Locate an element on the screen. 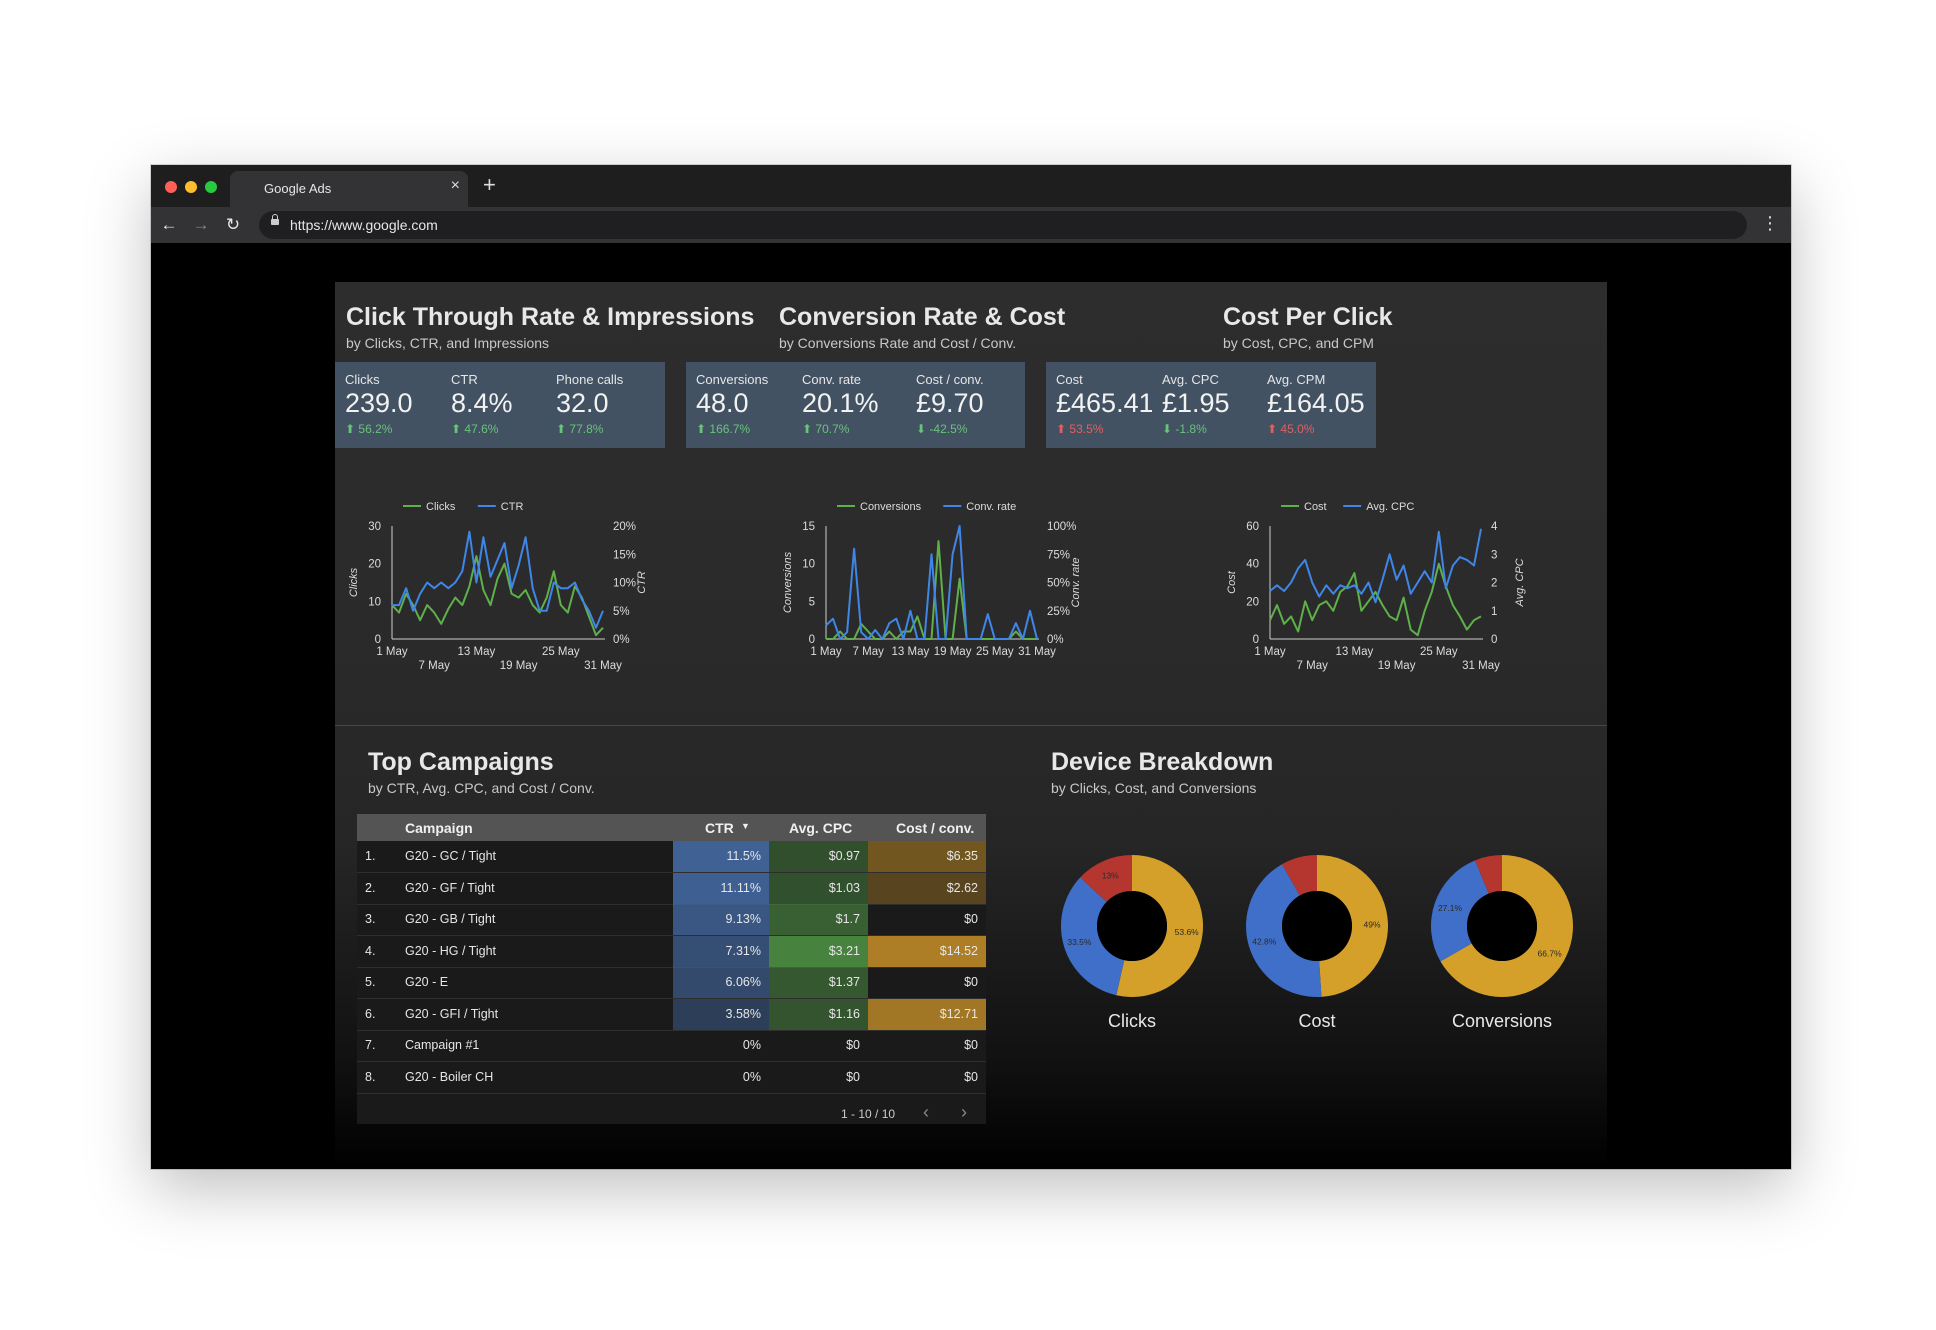 The height and width of the screenshot is (1330, 1936). kpi-card: Avg. CPC £1.95 ⬇ -1.8% is located at coordinates (1211, 405).